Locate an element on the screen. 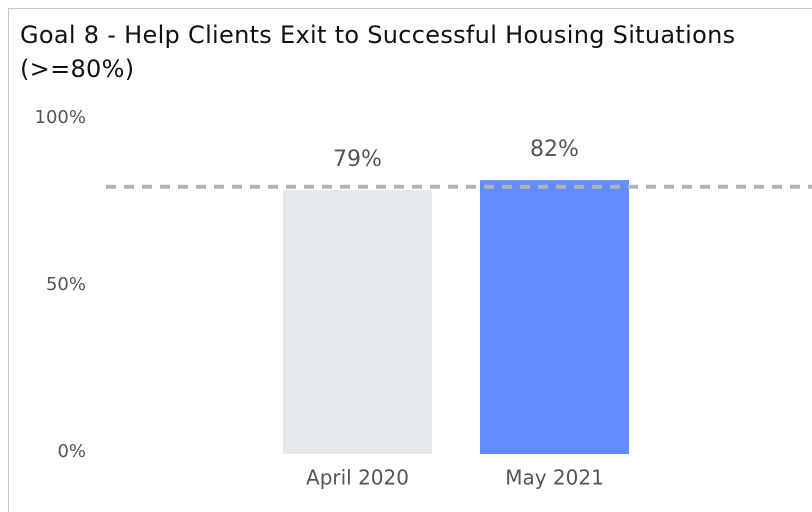 Image resolution: width=812 pixels, height=512 pixels. data-label: 82% is located at coordinates (554, 149).